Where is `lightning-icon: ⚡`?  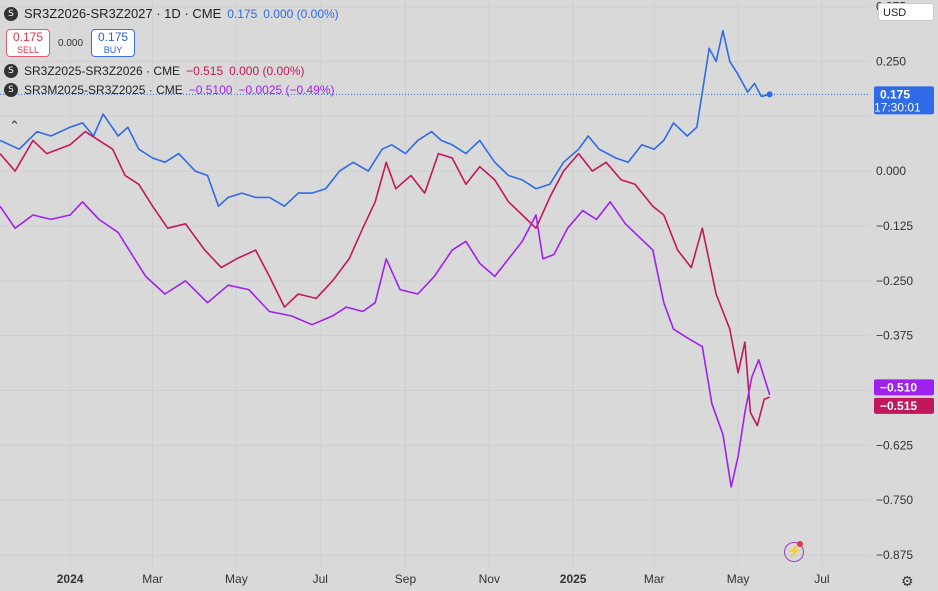
lightning-icon: ⚡ is located at coordinates (794, 552).